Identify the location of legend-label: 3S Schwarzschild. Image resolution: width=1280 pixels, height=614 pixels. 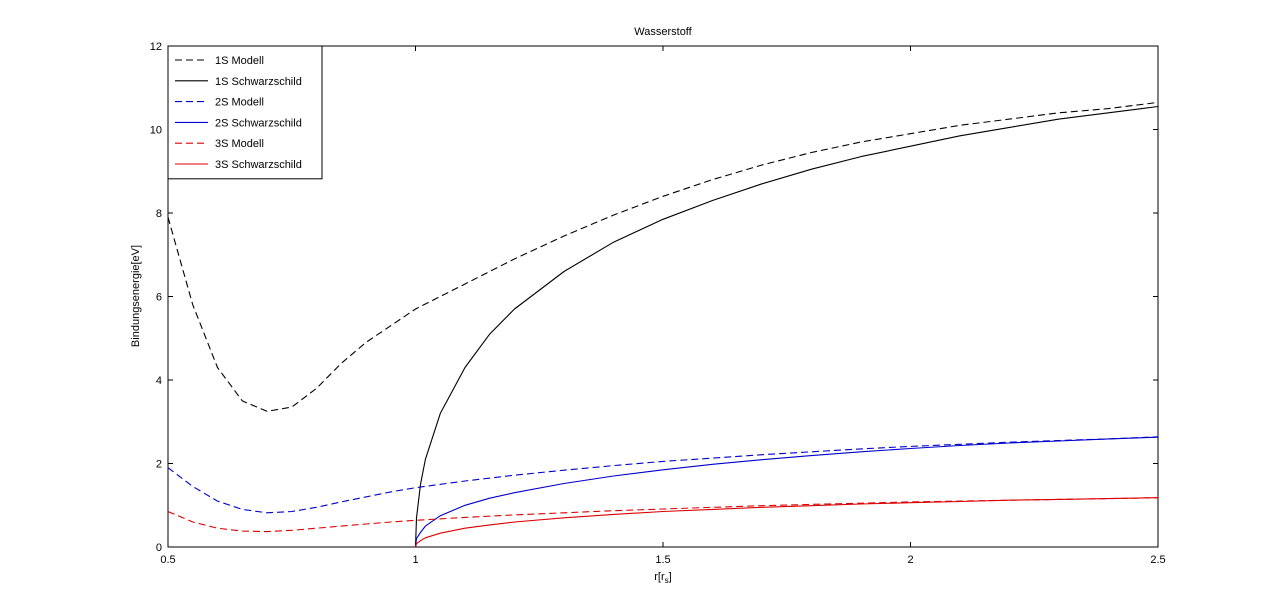
(258, 165).